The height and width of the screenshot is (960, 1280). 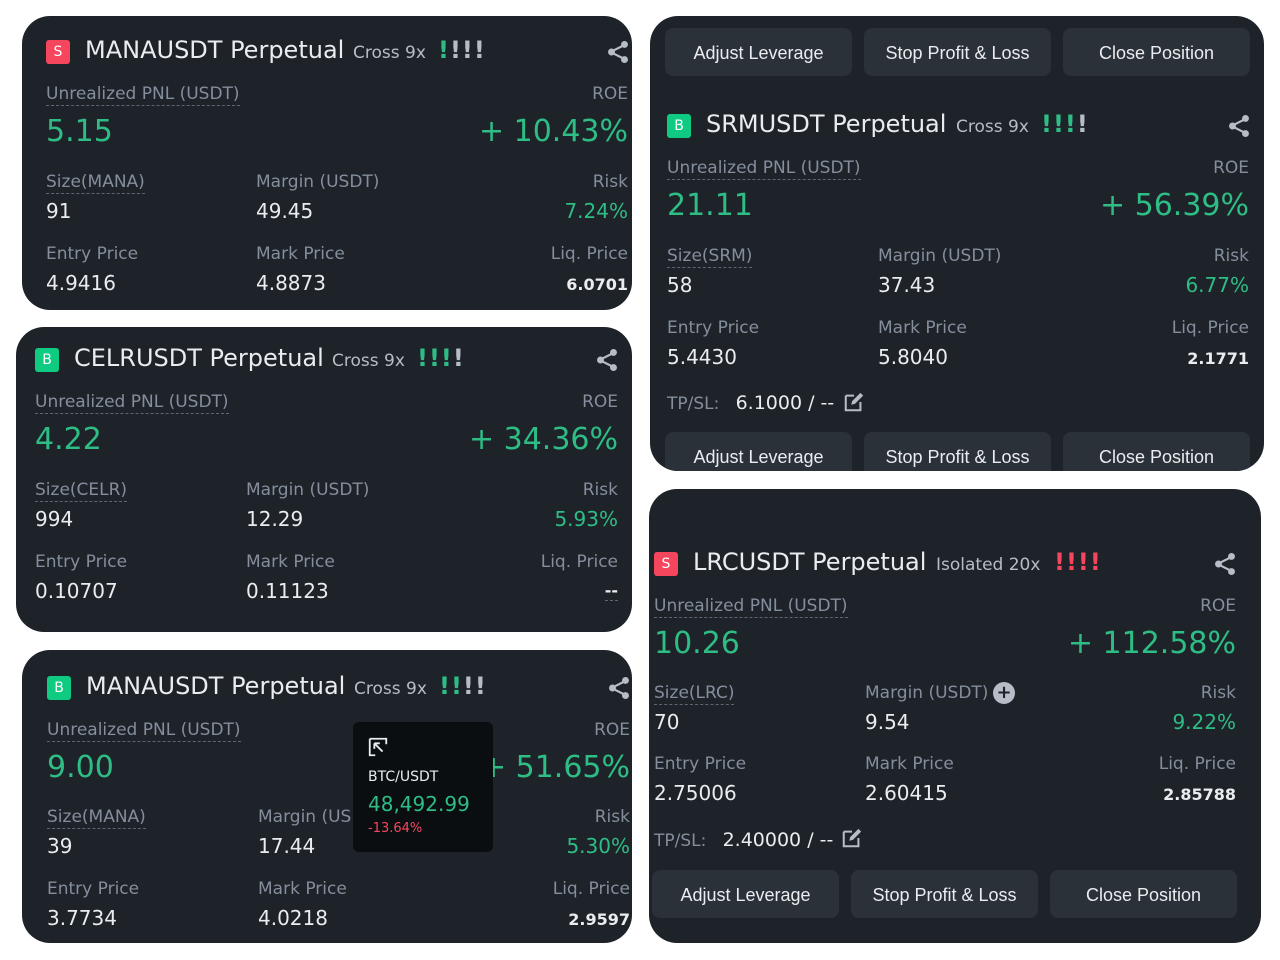 I want to click on margin-value: 12.29, so click(x=275, y=519).